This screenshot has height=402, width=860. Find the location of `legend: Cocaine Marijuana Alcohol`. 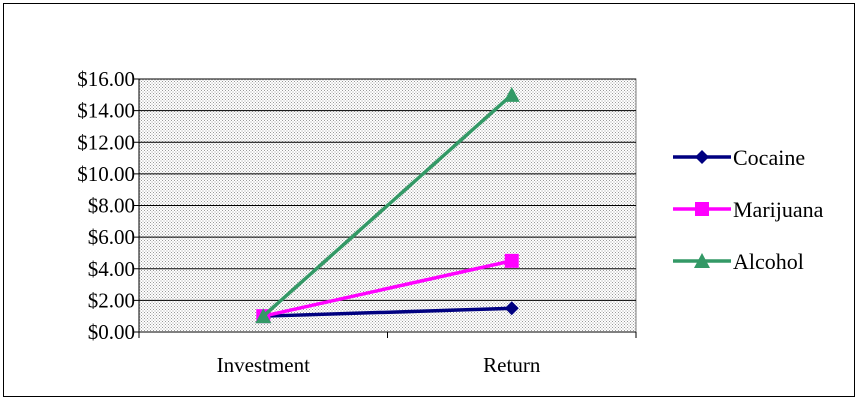

legend: Cocaine Marijuana Alcohol is located at coordinates (748, 209).